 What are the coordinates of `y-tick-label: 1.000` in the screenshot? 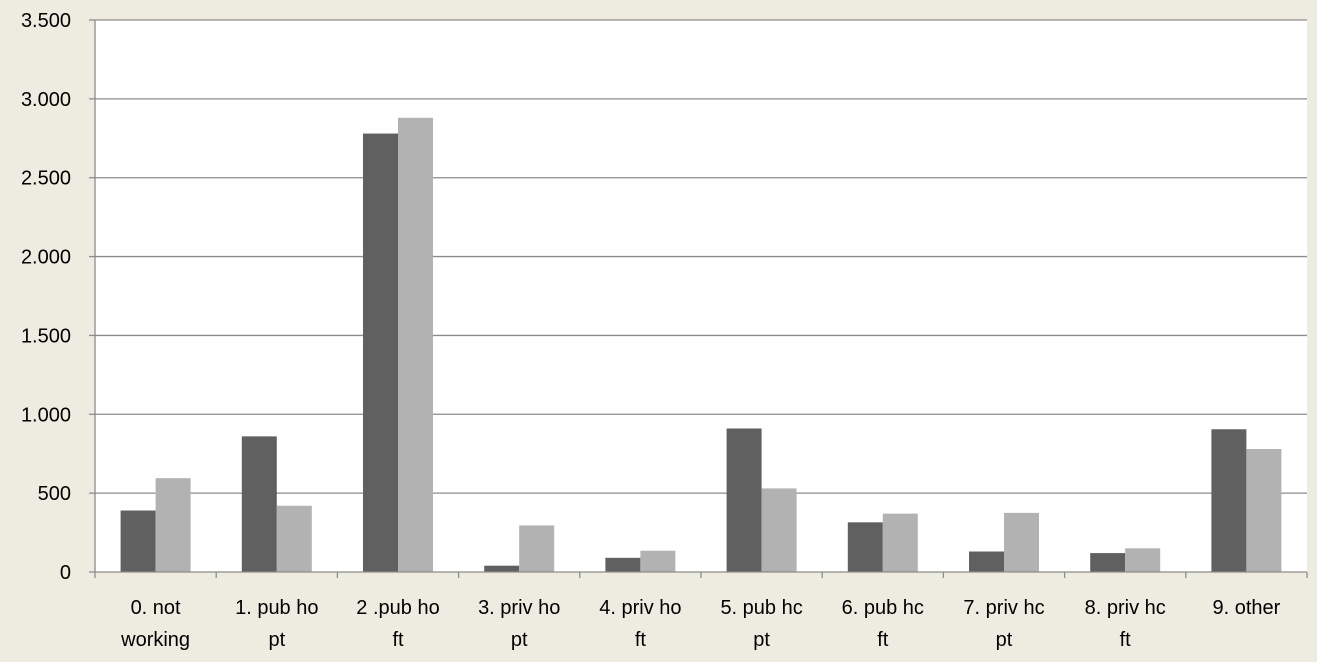 It's located at (46, 415).